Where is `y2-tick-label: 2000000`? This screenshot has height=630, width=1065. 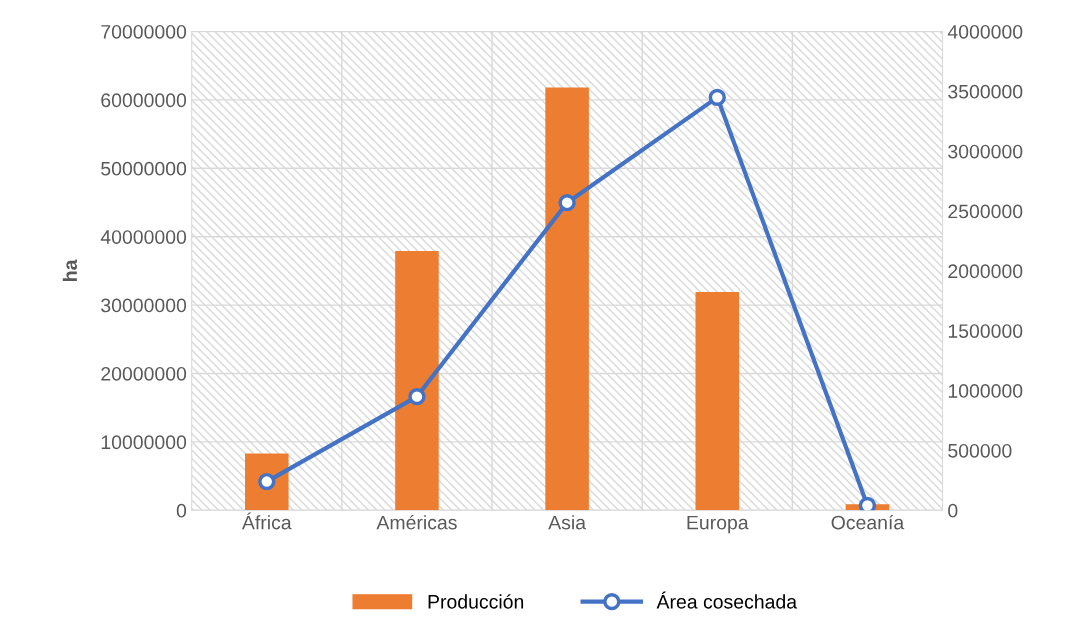 y2-tick-label: 2000000 is located at coordinates (985, 271).